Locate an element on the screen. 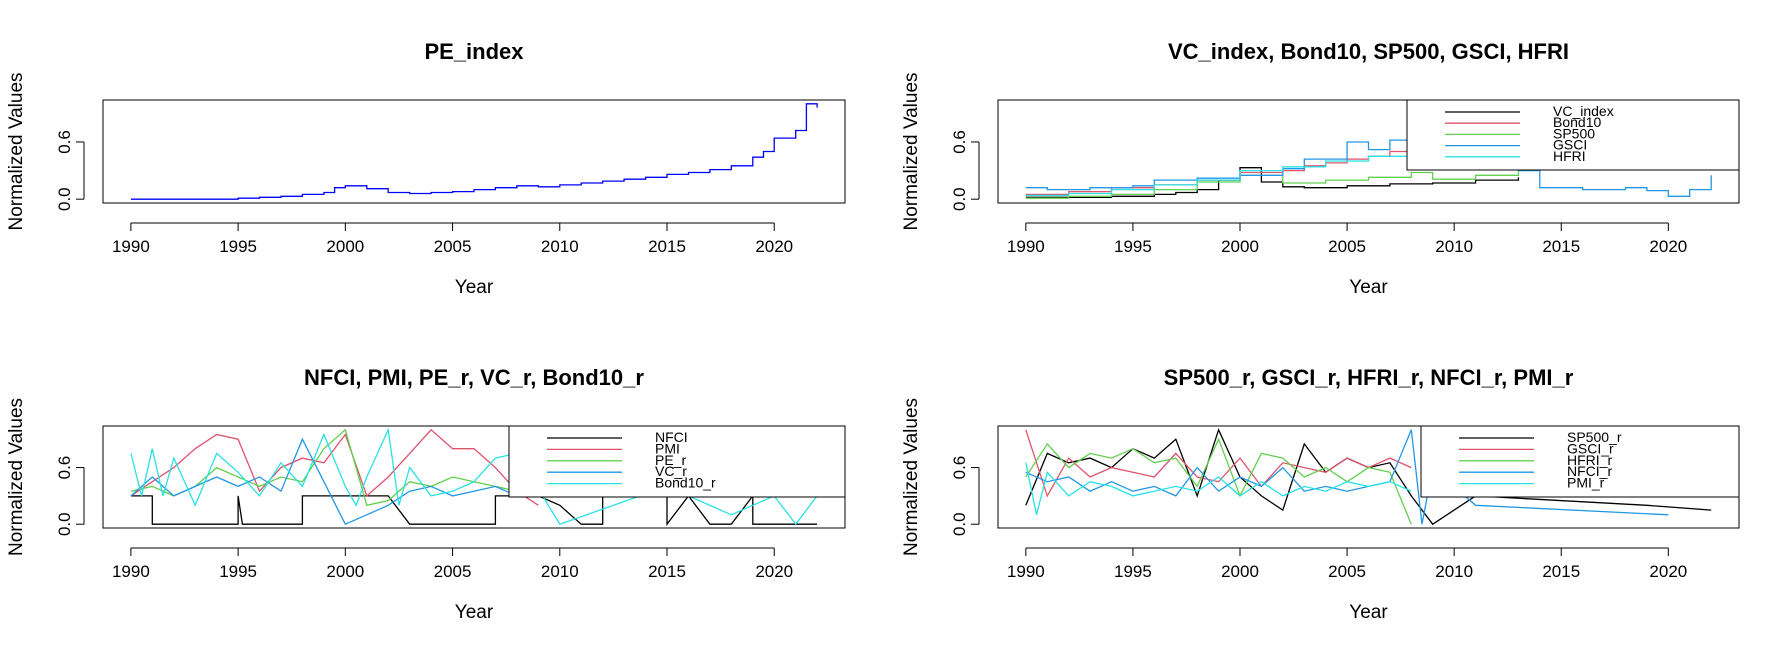 This screenshot has height=645, width=1770. legend-label: PMI is located at coordinates (667, 448).